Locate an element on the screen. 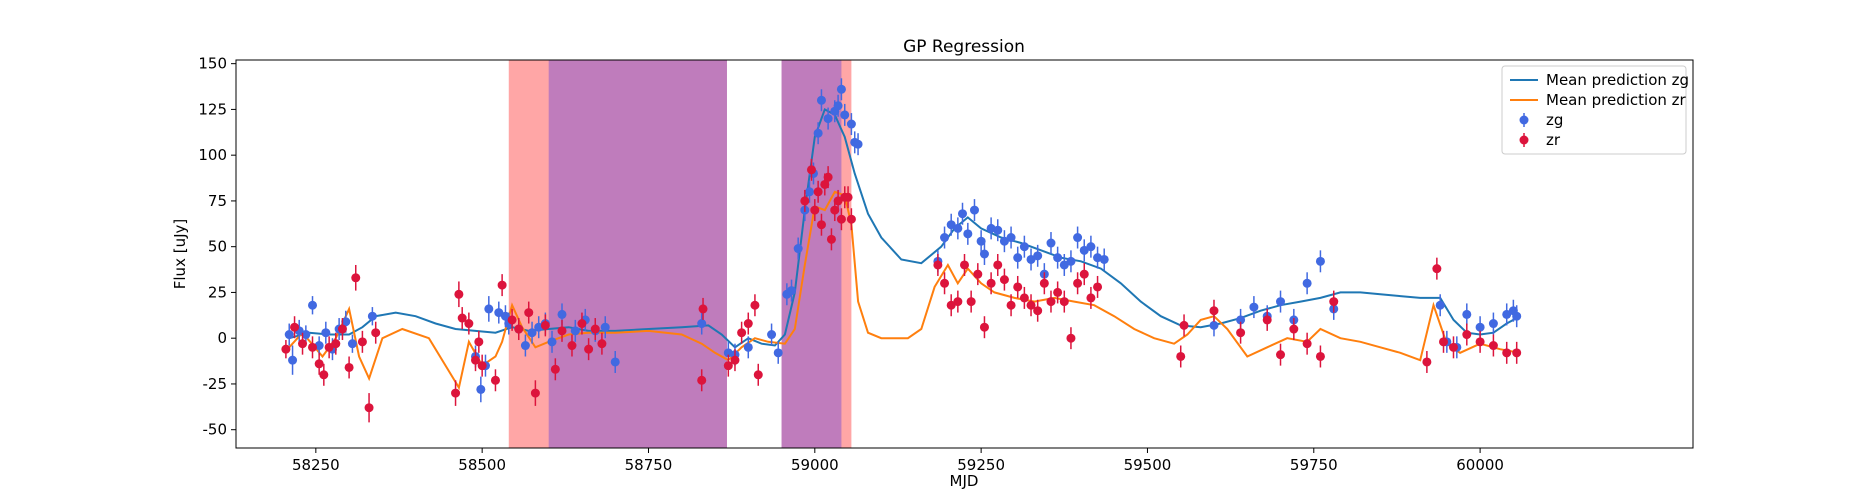 The image size is (1875, 500). x-tick-label: 59000 is located at coordinates (815, 465).